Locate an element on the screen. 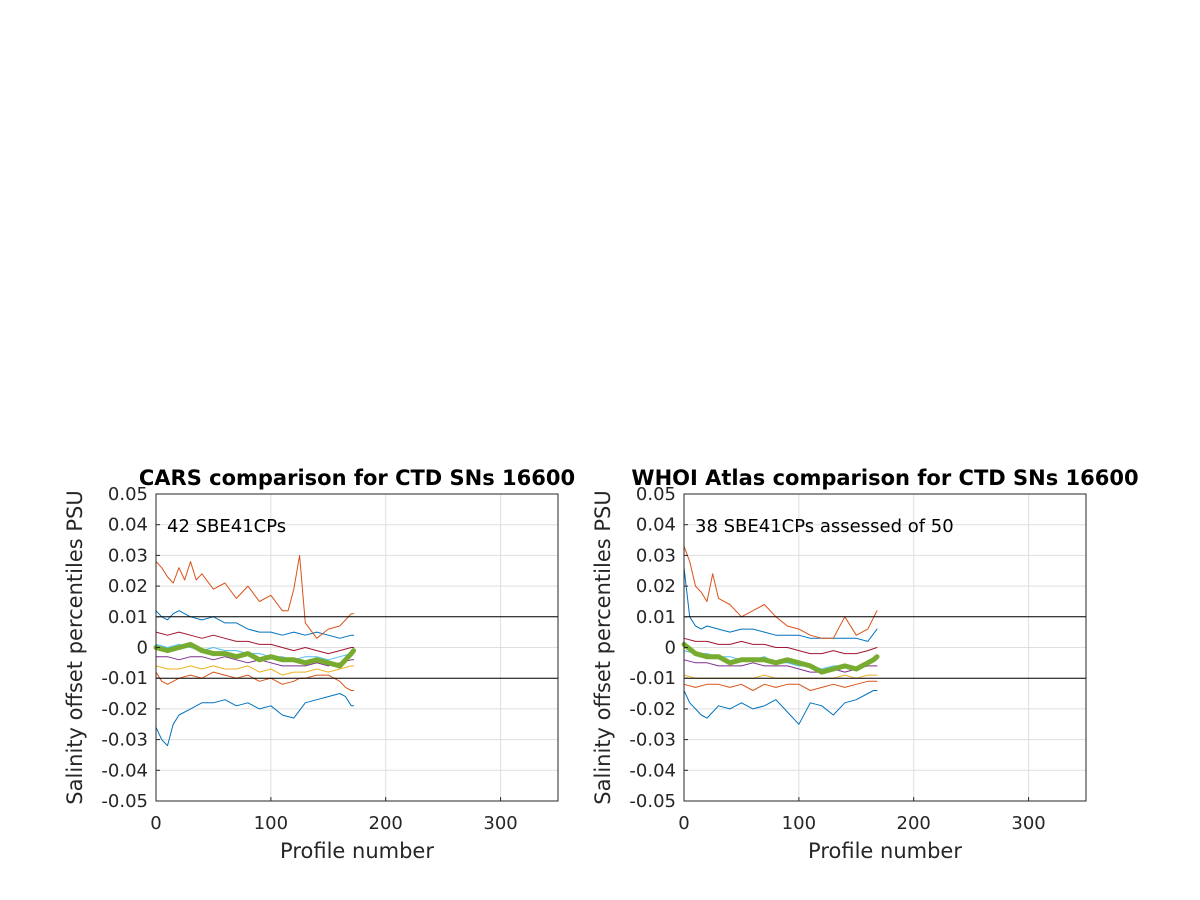 Image resolution: width=1200 pixels, height=900 pixels. count-annotation: 38 SBE41CPs assessed of 50 is located at coordinates (824, 526).